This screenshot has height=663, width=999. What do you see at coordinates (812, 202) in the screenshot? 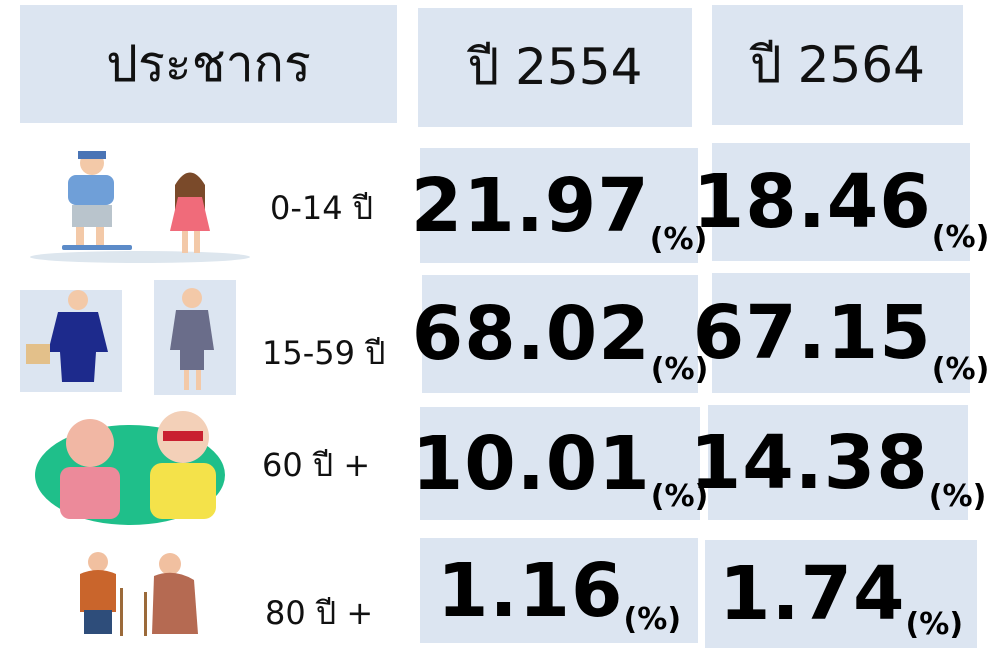
I see `value: 18.46` at bounding box center [812, 202].